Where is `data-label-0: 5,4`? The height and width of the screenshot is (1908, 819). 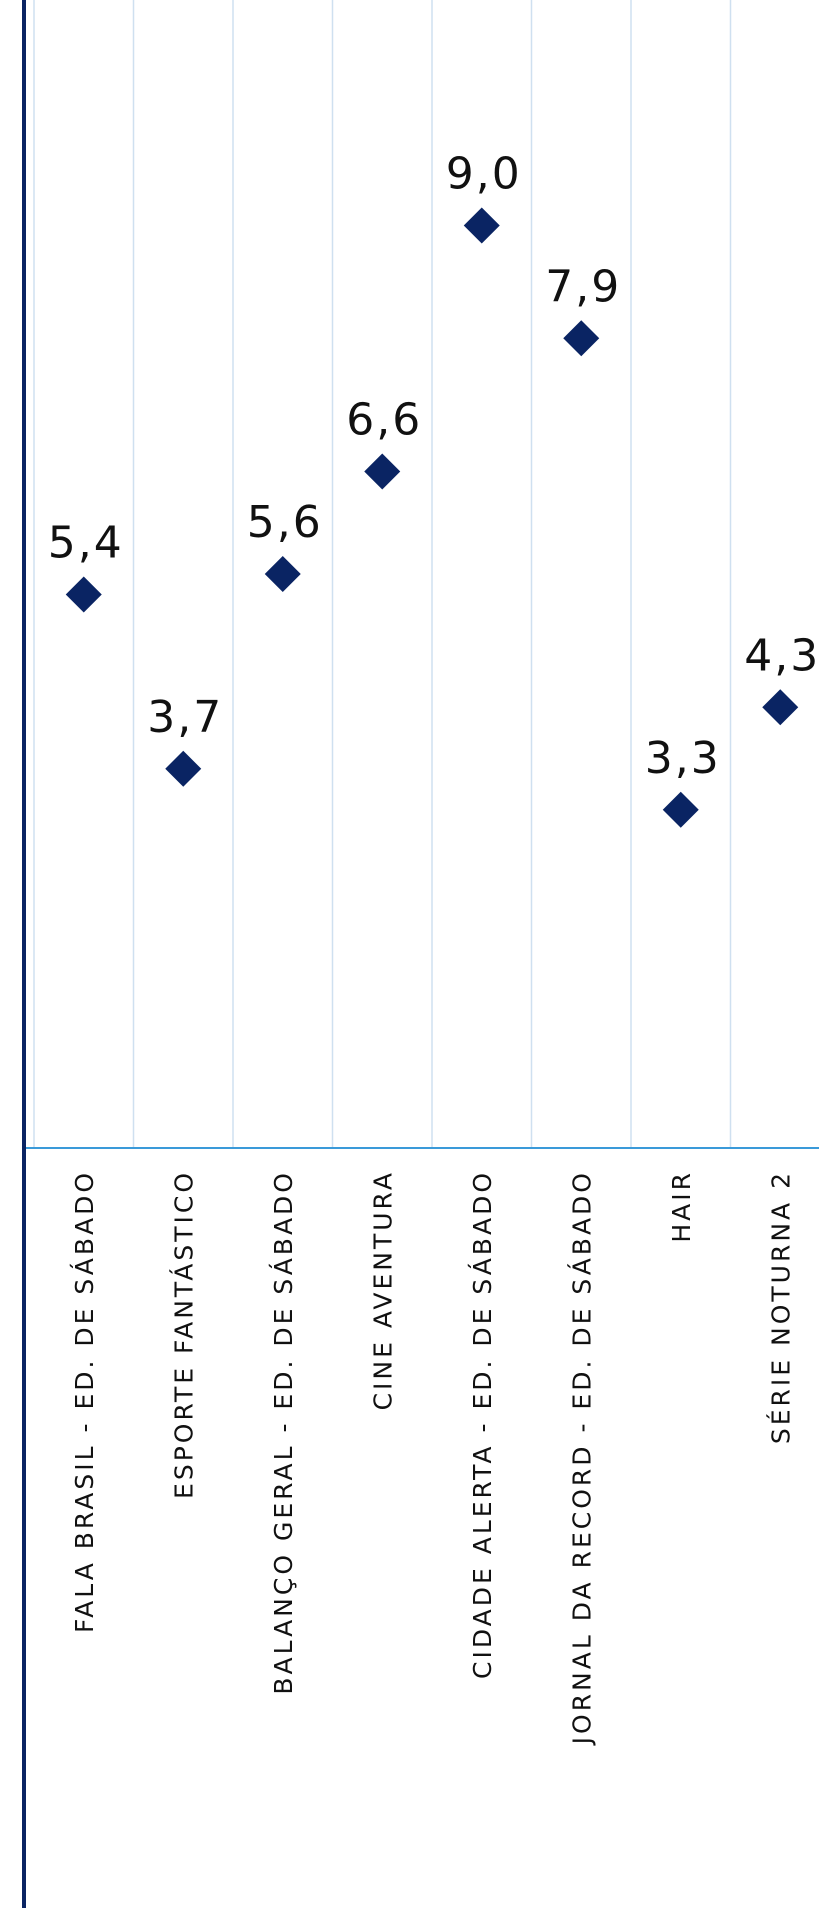 data-label-0: 5,4 is located at coordinates (86, 543).